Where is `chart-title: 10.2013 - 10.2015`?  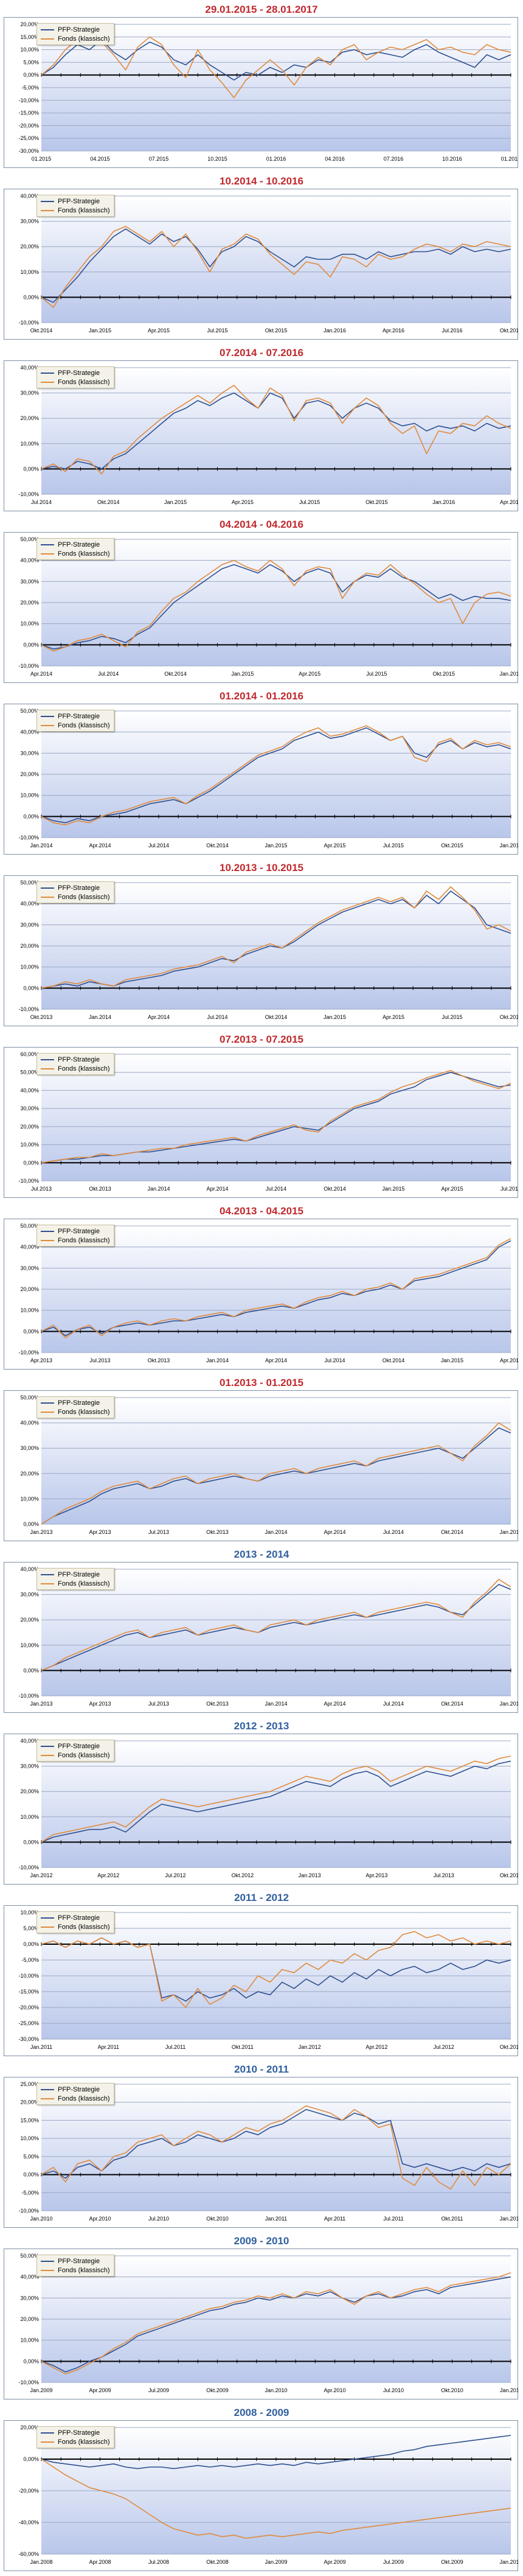 chart-title: 10.2013 - 10.2015 is located at coordinates (261, 867).